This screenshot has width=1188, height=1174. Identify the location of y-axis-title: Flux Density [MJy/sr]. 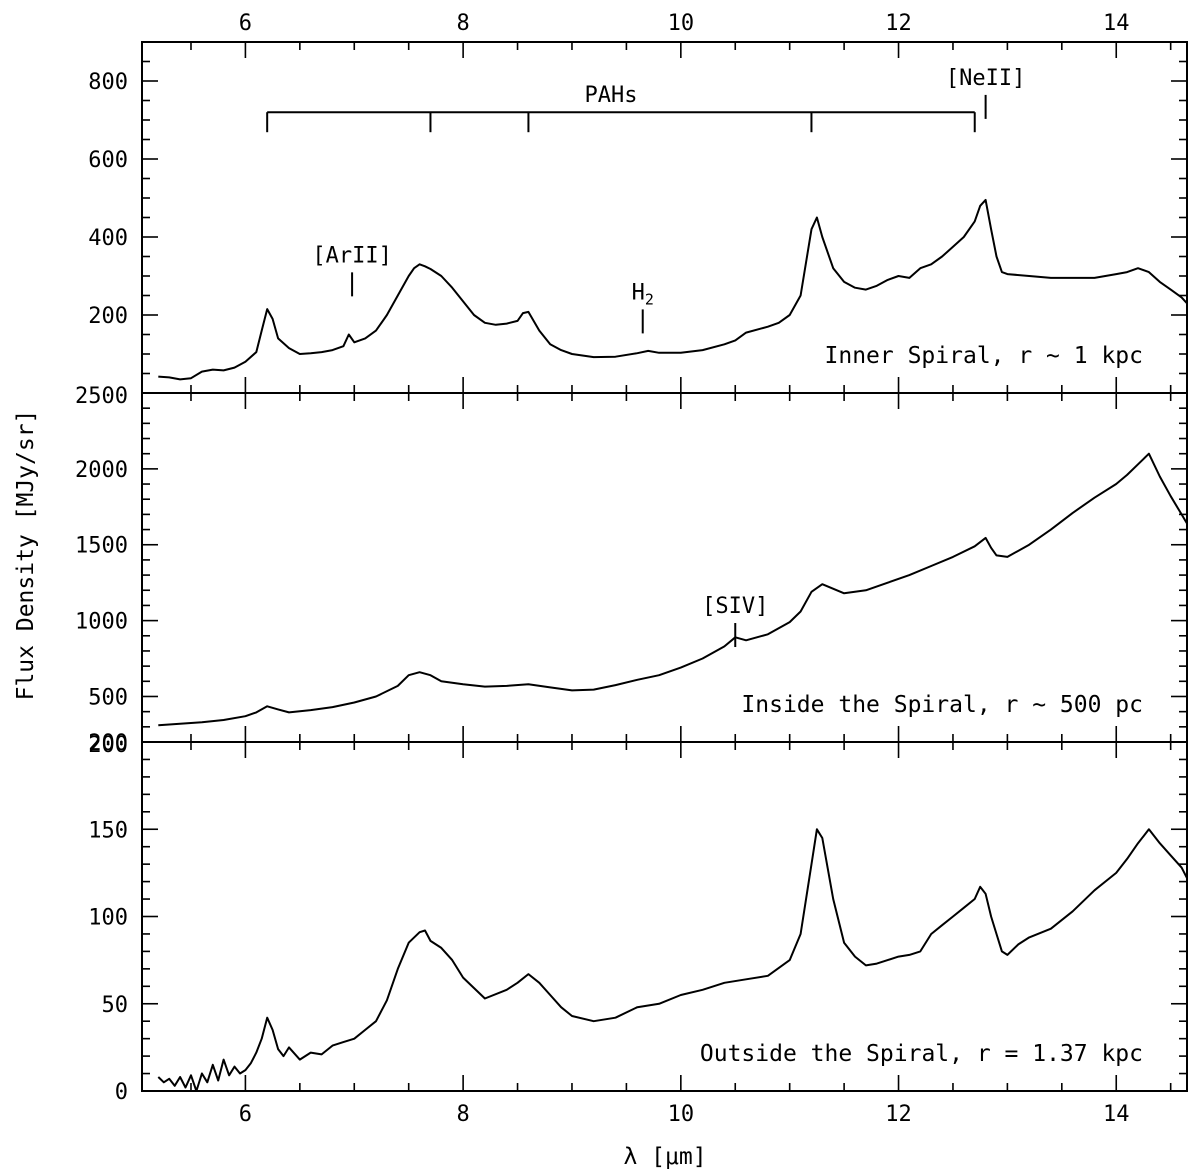
(26, 555).